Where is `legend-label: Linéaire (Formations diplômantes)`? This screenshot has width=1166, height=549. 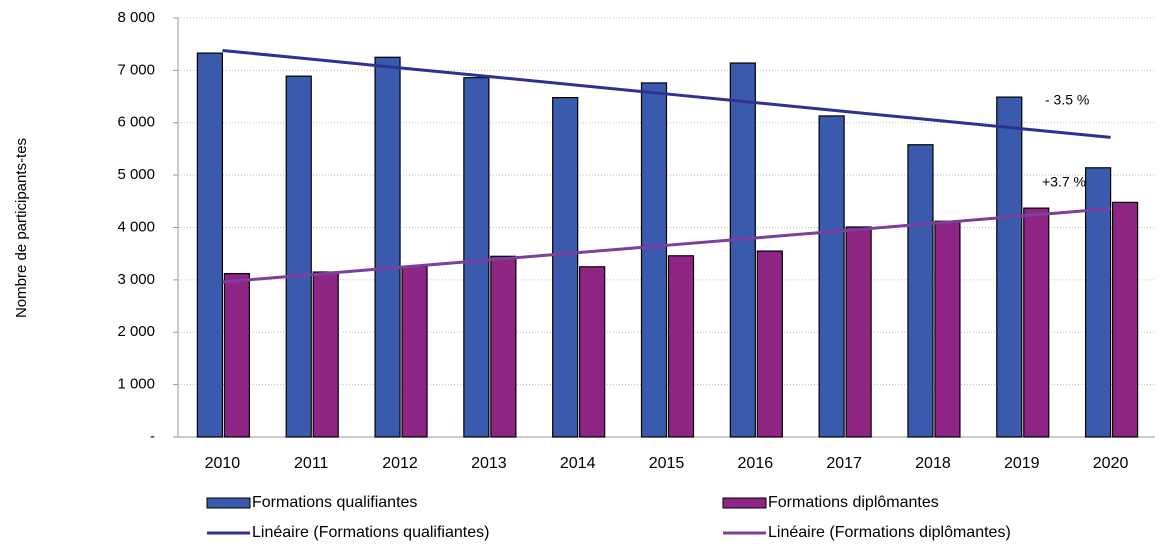 legend-label: Linéaire (Formations diplômantes) is located at coordinates (889, 532).